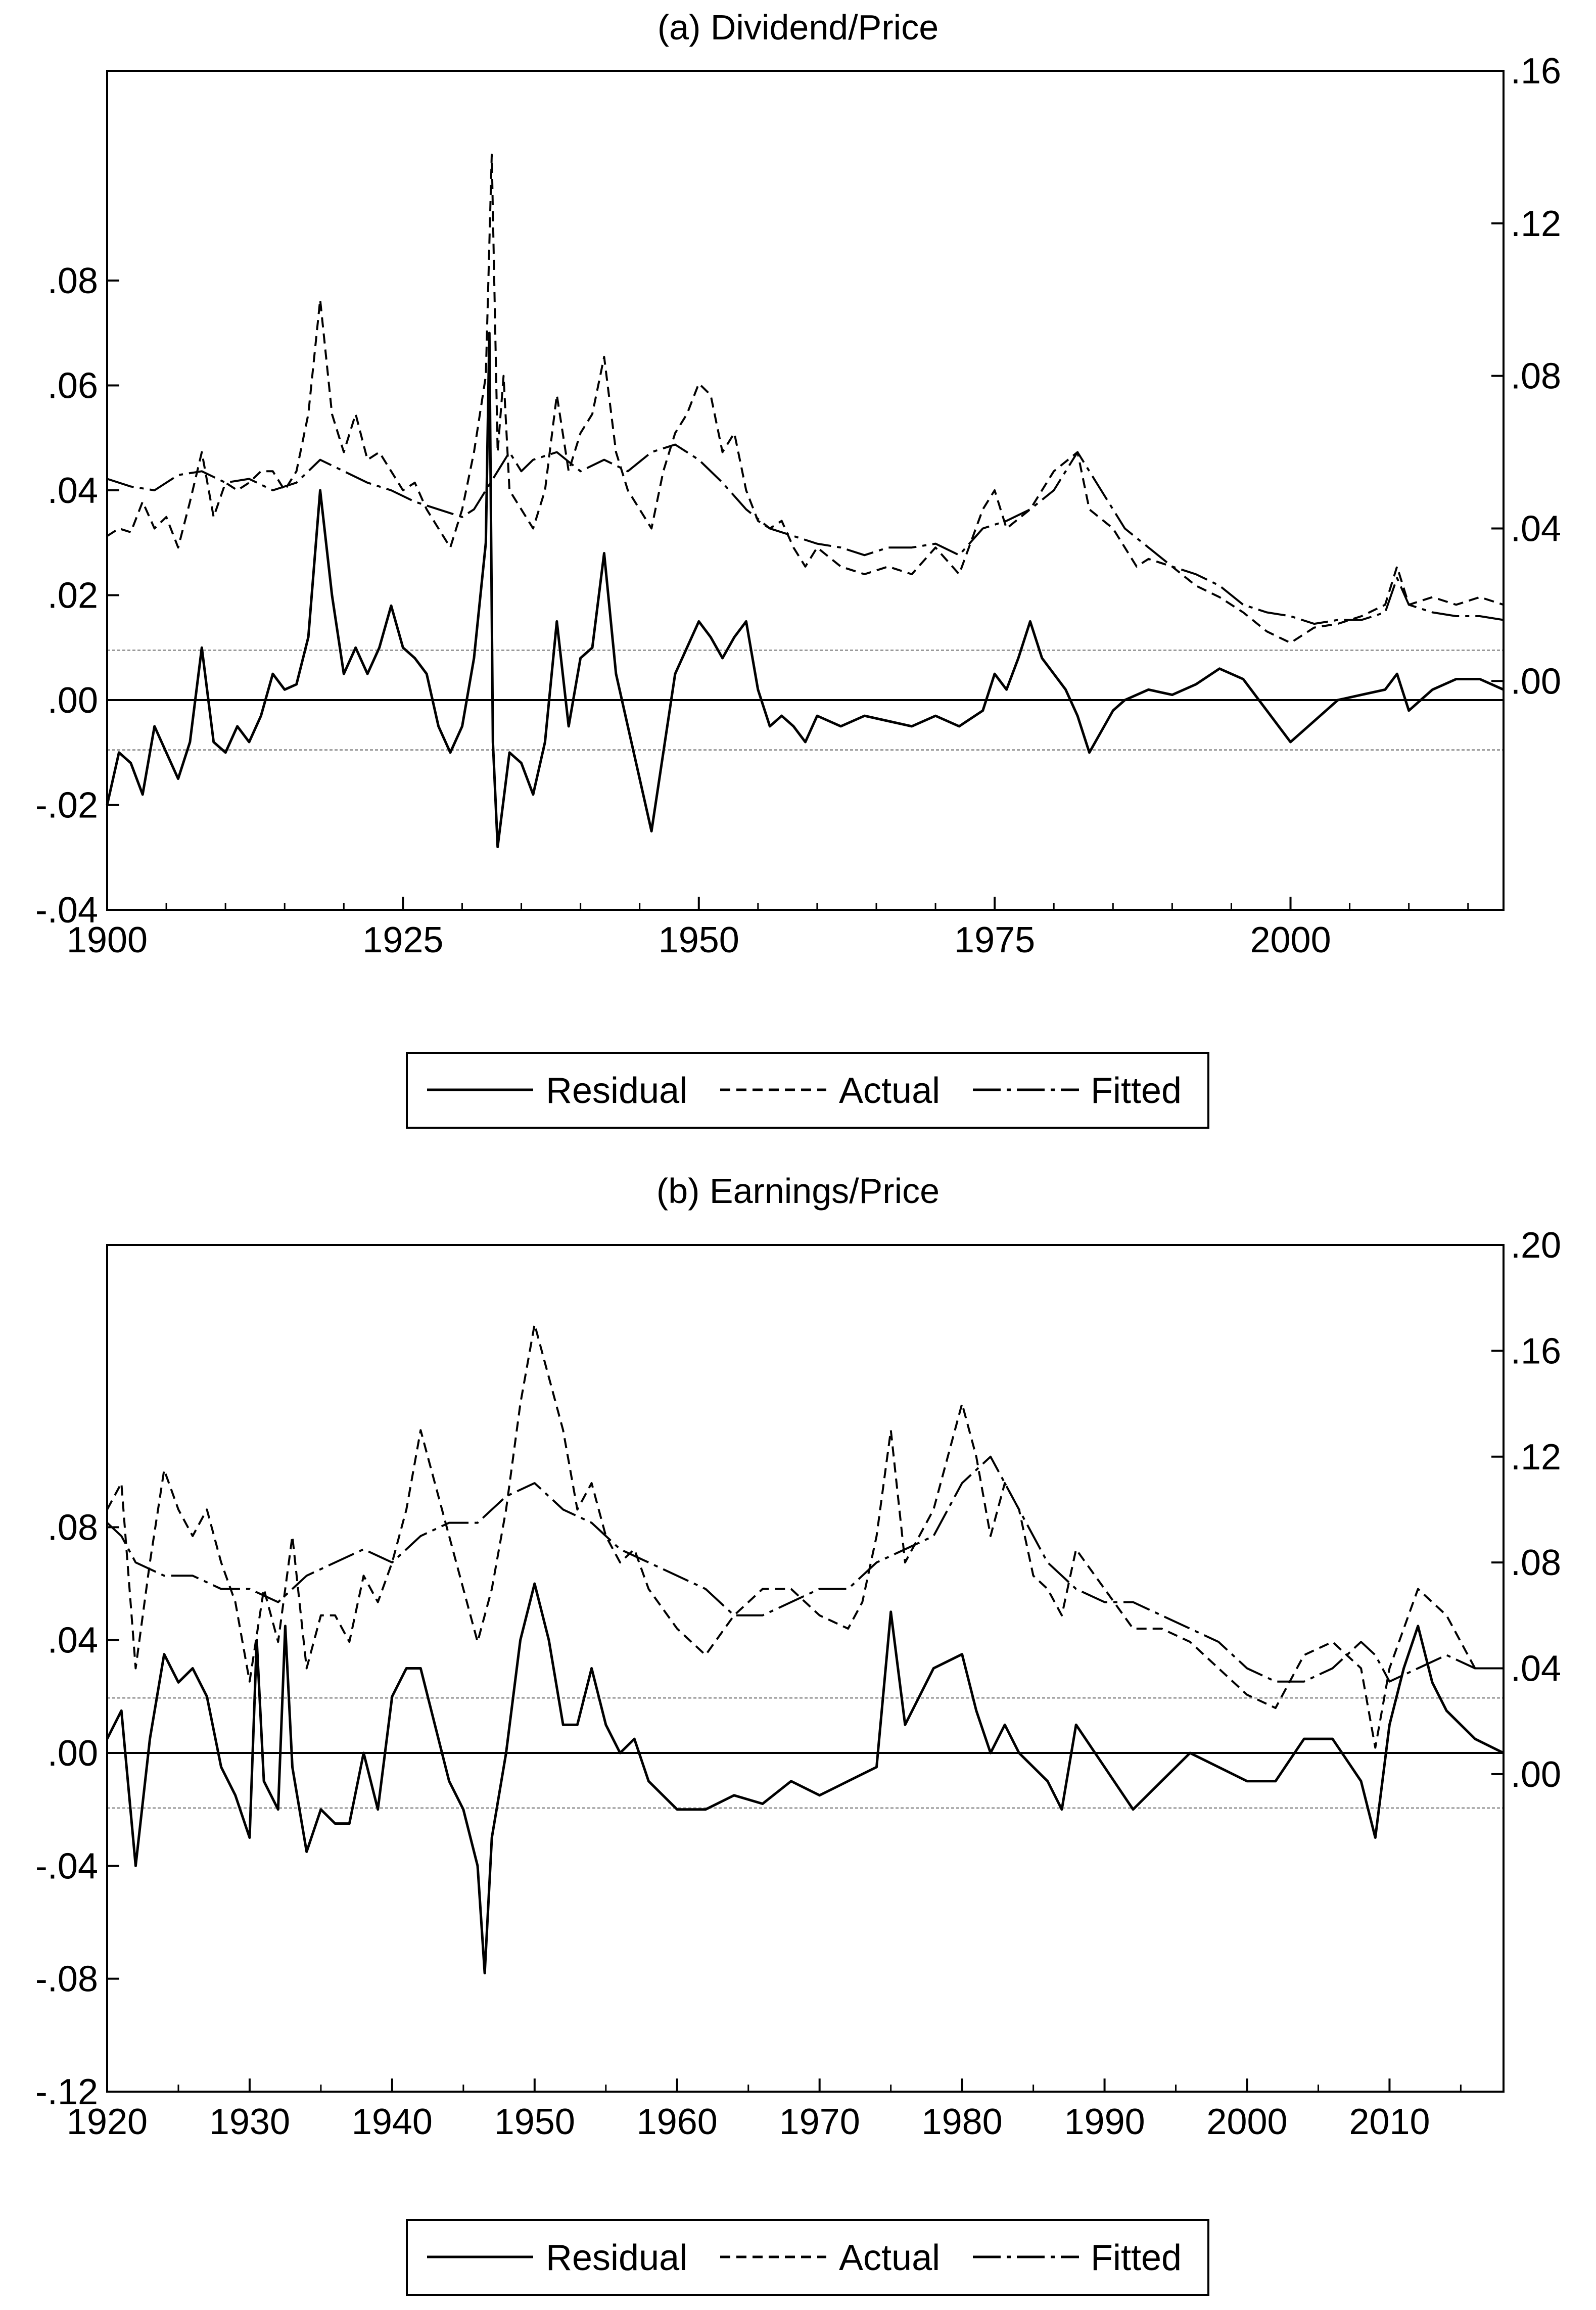 This screenshot has height=2310, width=1596. What do you see at coordinates (1104, 2122) in the screenshot?
I see `x-tick-label: 1990` at bounding box center [1104, 2122].